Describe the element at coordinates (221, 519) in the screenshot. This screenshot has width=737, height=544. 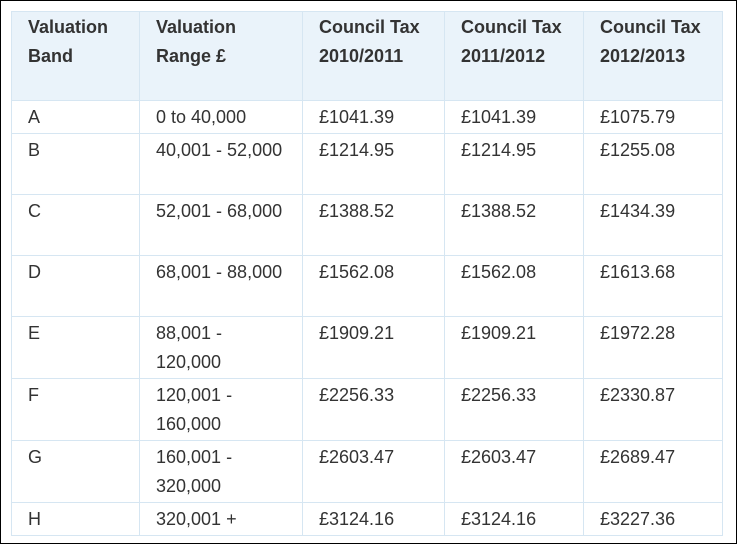
I see `cell-range: 320,001 +` at that location.